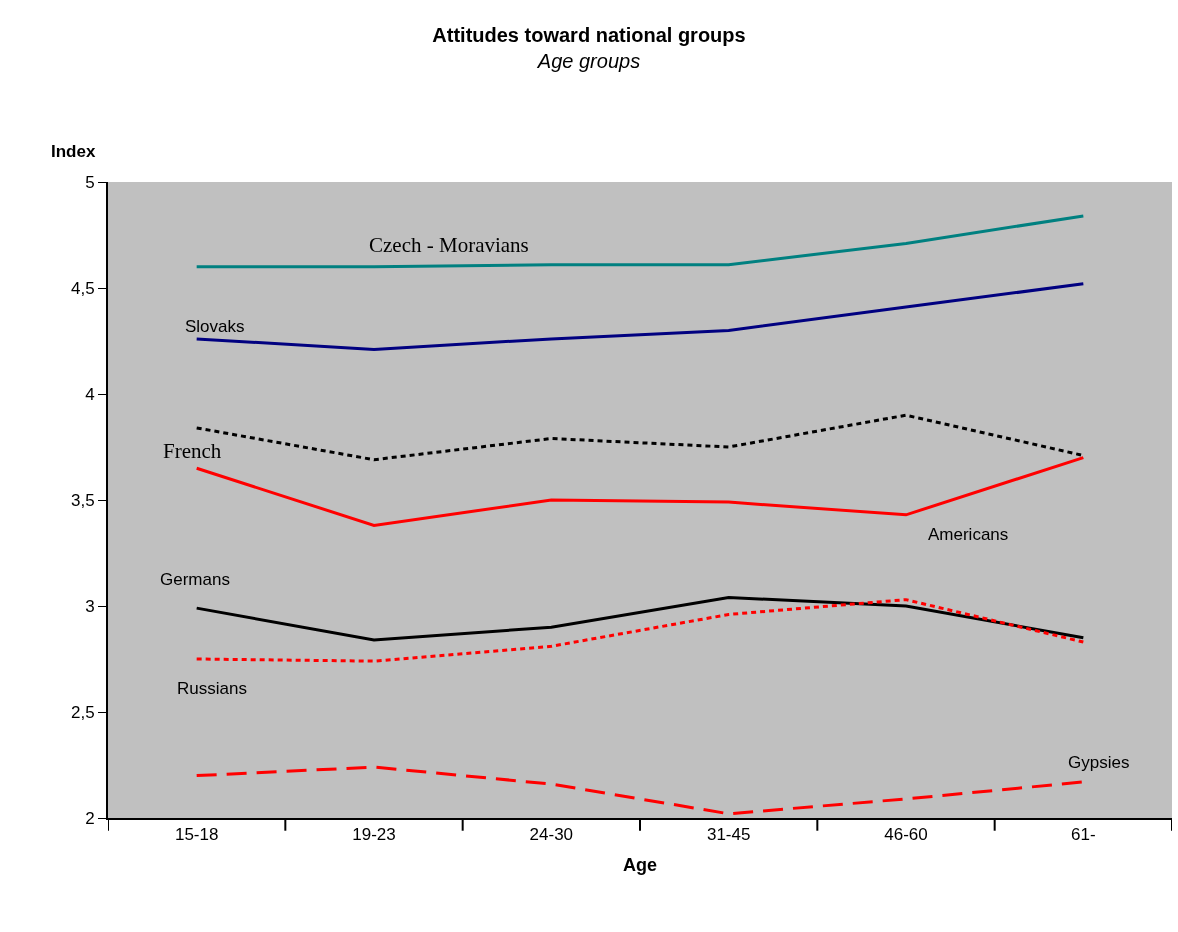 The image size is (1178, 932). What do you see at coordinates (90, 394) in the screenshot?
I see `y-tick-label: 4` at bounding box center [90, 394].